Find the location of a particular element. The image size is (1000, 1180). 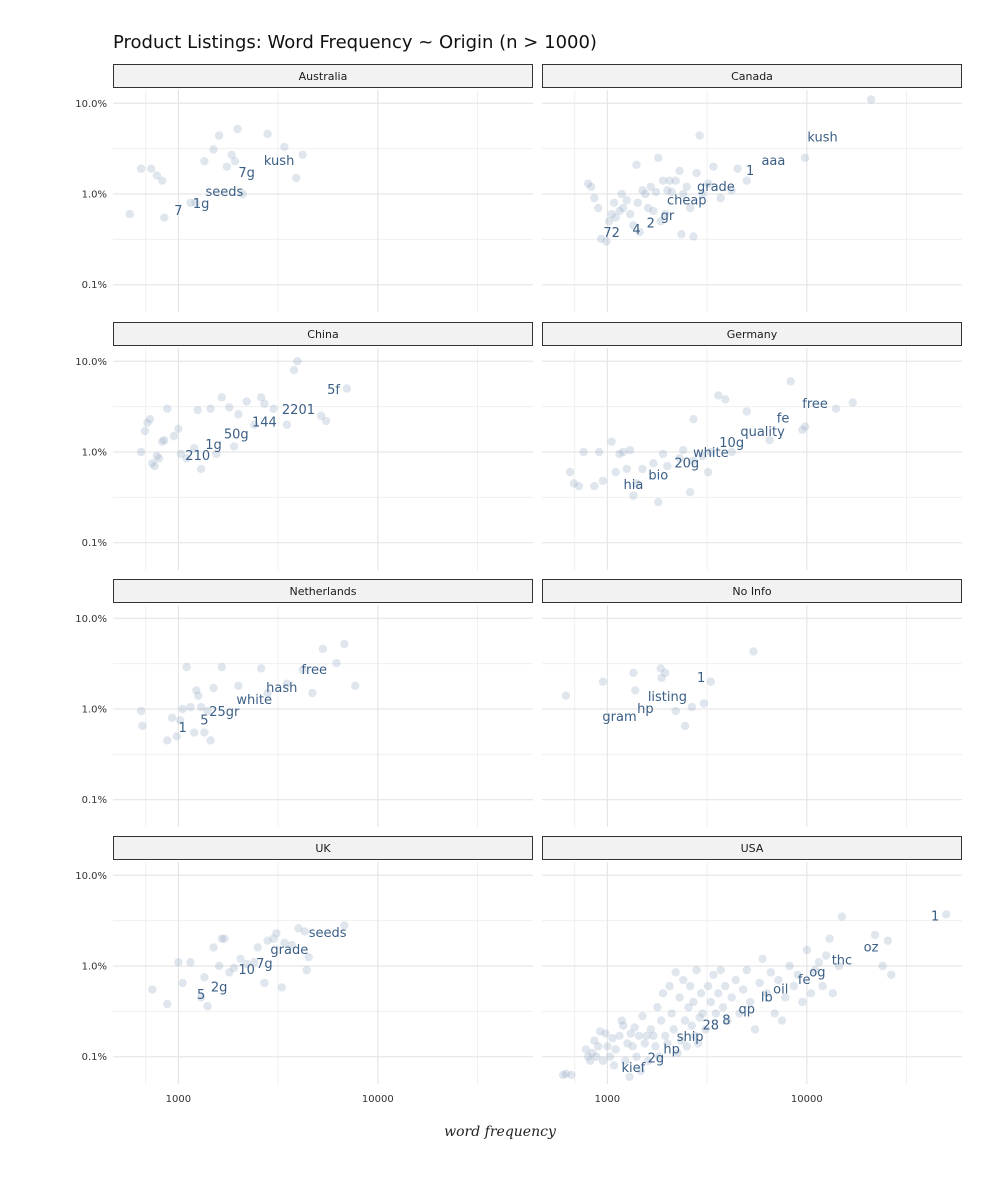

y-tick-label: 10.0% is located at coordinates (91, 104).